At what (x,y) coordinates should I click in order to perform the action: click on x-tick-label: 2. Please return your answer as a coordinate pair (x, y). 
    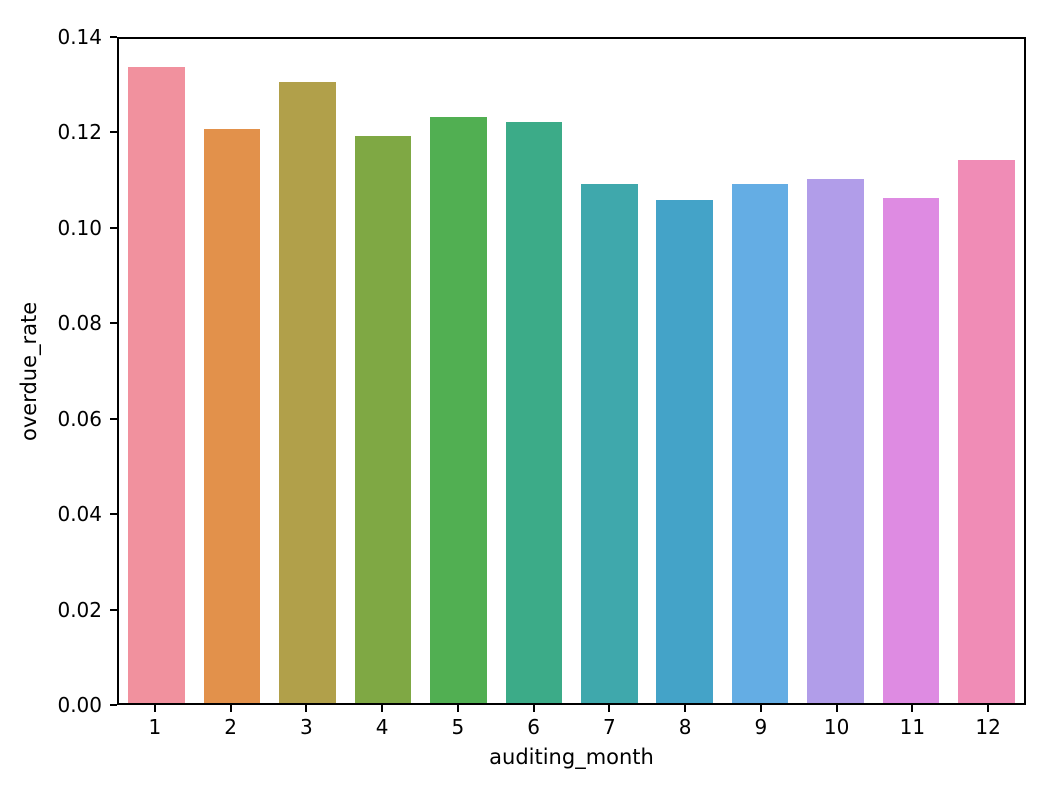
    Looking at the image, I should click on (230, 727).